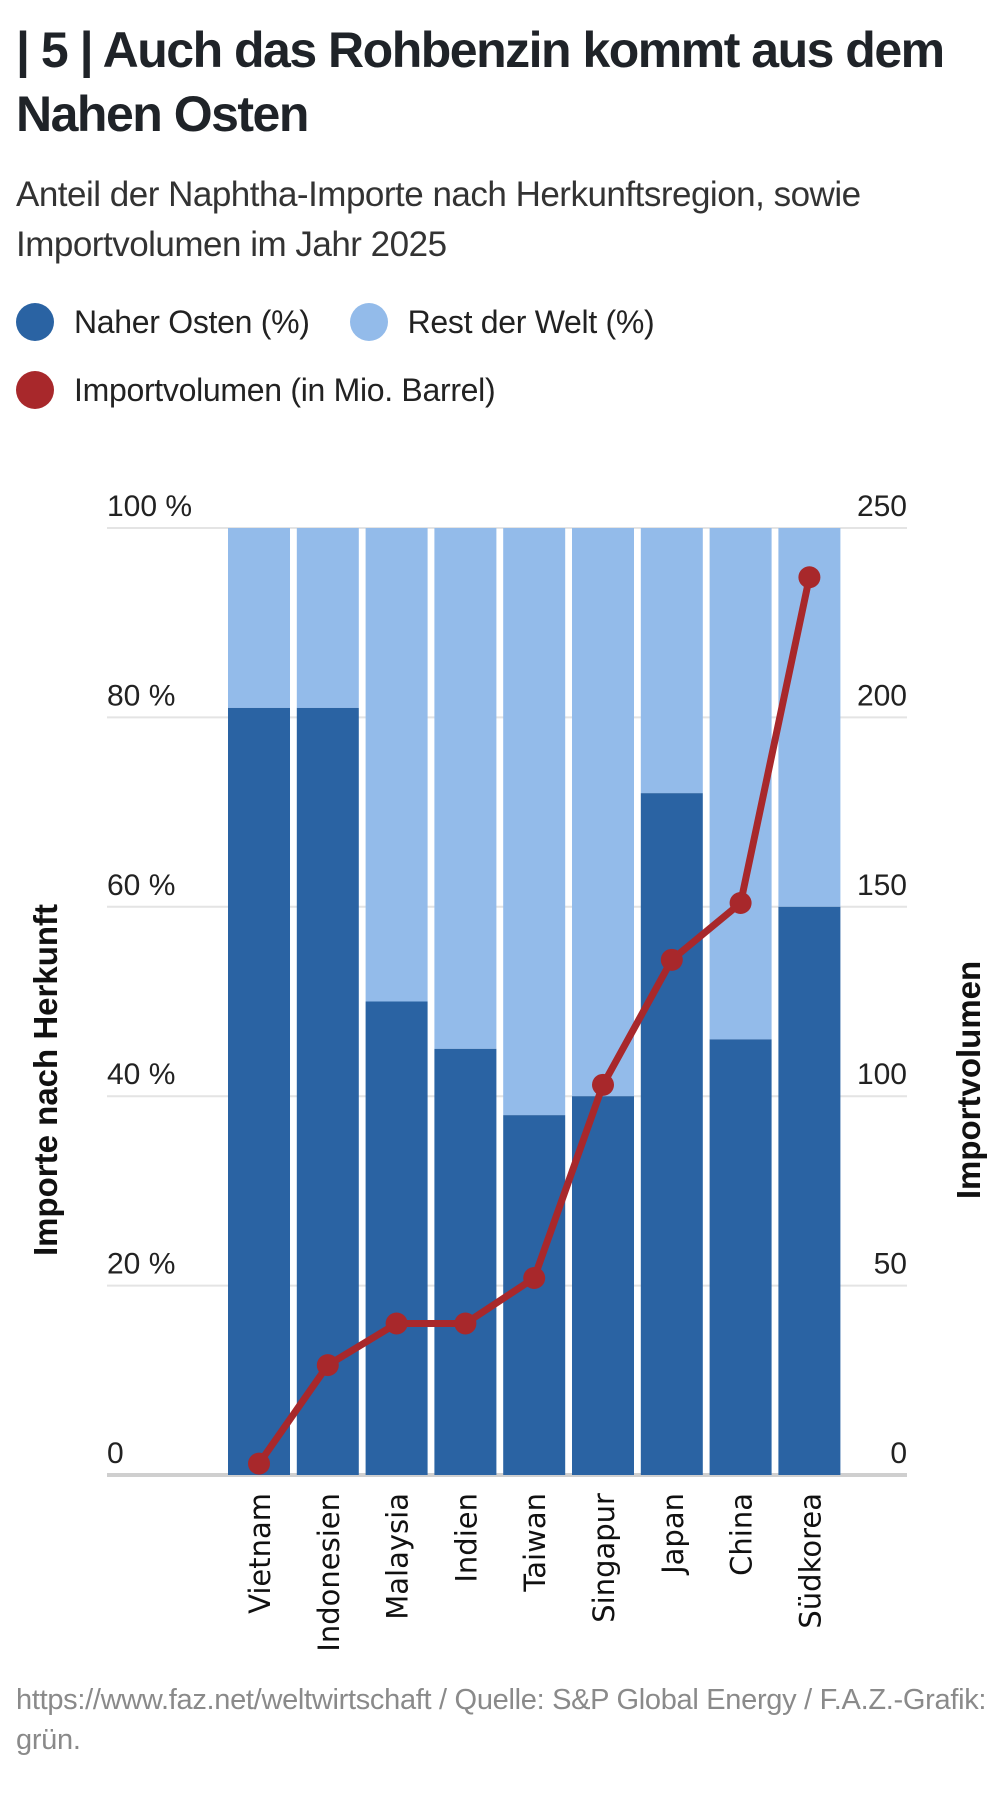 This screenshot has height=1803, width=1005. What do you see at coordinates (531, 321) in the screenshot?
I see `legend-label: Rest der Welt (%)` at bounding box center [531, 321].